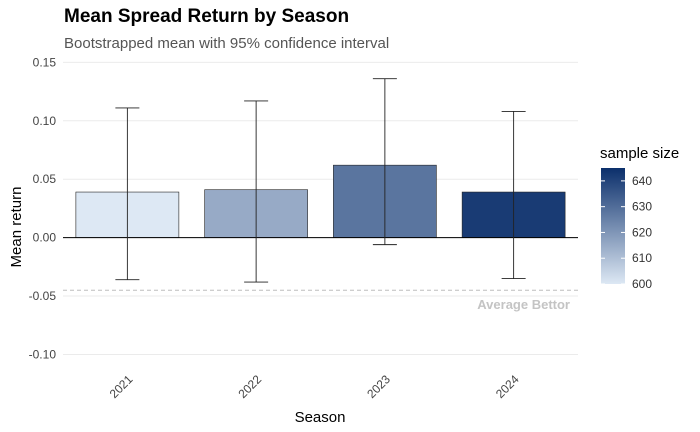 The width and height of the screenshot is (700, 432). Describe the element at coordinates (523, 304) in the screenshot. I see `reference-line-label: Average Bettor` at that location.